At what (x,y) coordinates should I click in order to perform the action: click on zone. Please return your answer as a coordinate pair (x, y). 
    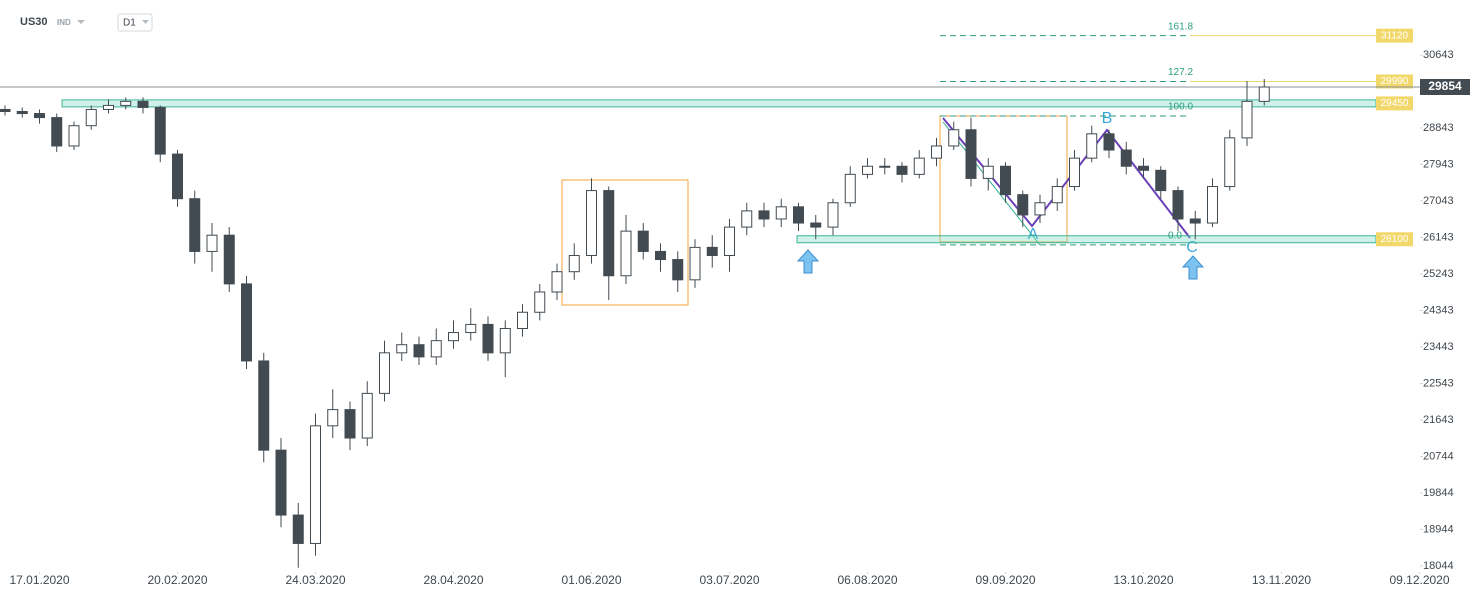
    Looking at the image, I should click on (1086, 239).